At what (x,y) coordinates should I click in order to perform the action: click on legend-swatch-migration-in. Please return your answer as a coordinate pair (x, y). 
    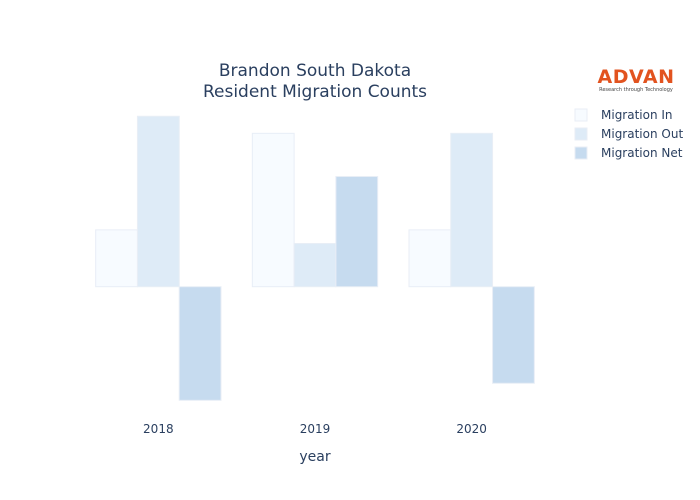
    Looking at the image, I should click on (581, 115).